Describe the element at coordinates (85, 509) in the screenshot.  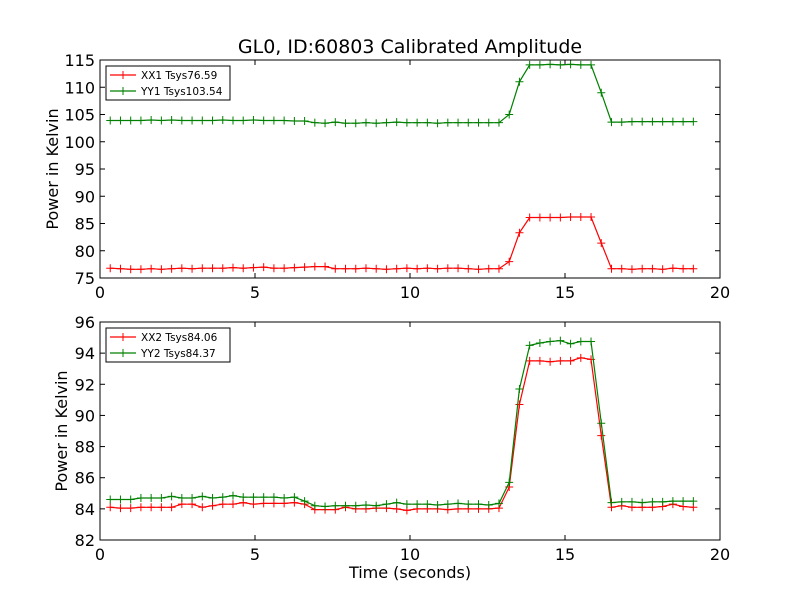
I see `y-tick-label: 84` at that location.